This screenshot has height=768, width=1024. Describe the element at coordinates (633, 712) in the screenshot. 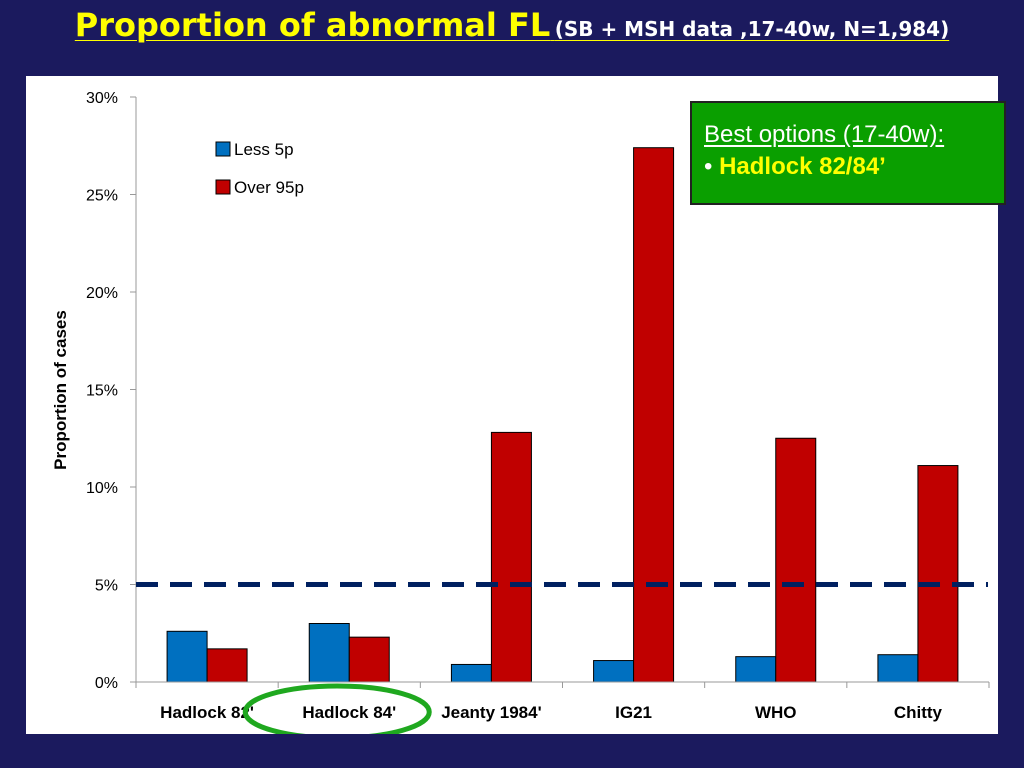

I see `x-tick-label: IG21` at that location.